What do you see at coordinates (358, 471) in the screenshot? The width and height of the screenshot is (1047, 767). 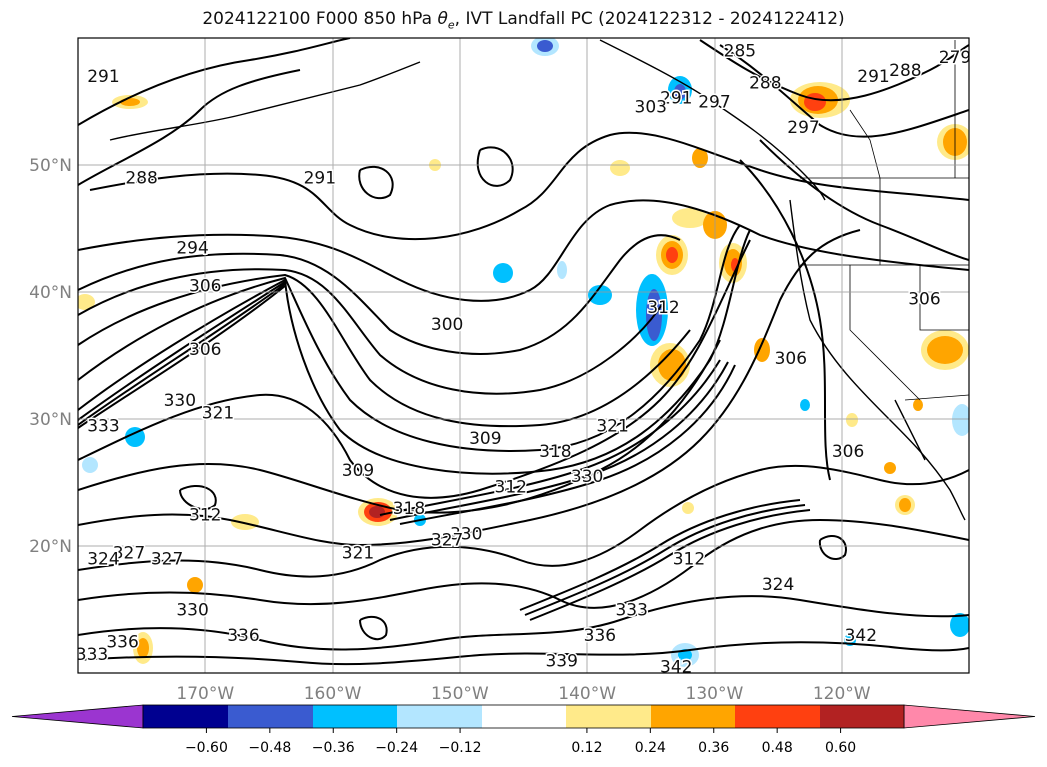 I see `contour-label: 309` at bounding box center [358, 471].